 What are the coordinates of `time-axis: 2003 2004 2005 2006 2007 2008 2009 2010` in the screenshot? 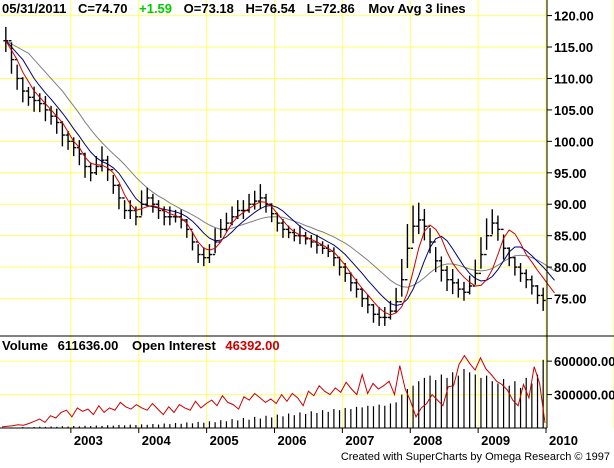 It's located at (289, 437).